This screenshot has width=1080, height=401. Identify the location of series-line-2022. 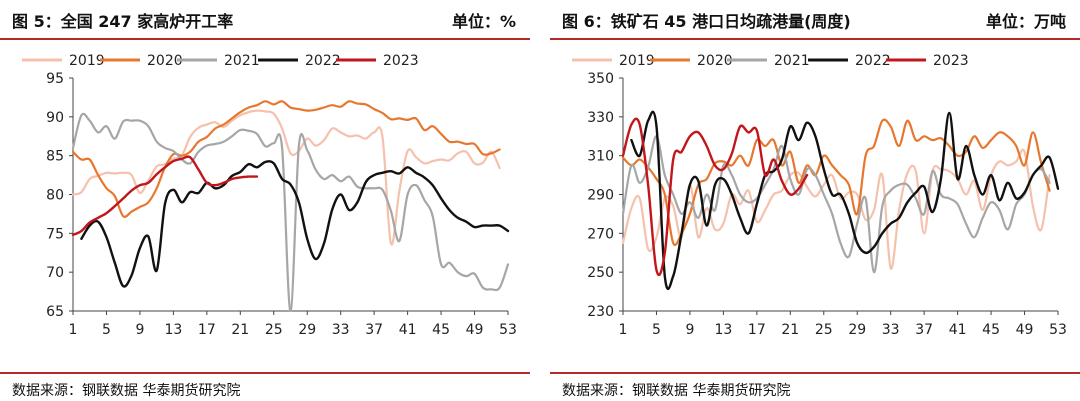
(295, 224).